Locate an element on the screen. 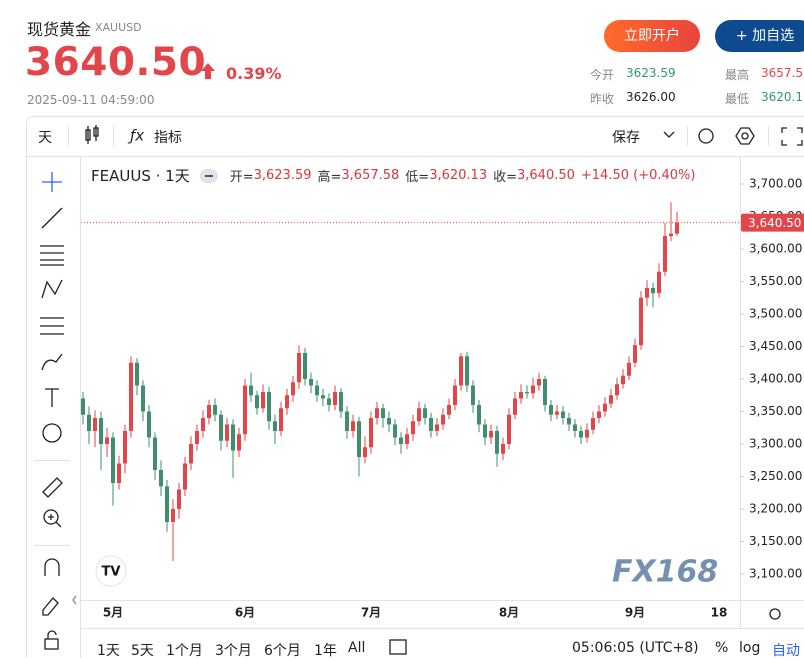 This screenshot has height=660, width=804. auto-toggle: 自动 is located at coordinates (786, 650).